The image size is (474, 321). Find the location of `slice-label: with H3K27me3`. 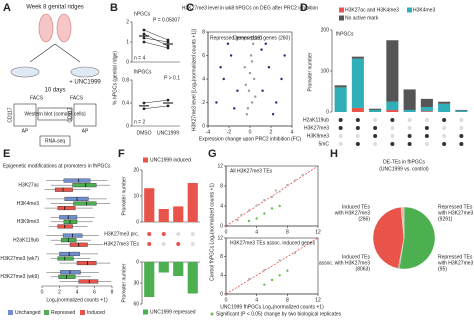

slice-label: with H3K27me3 is located at coordinates (353, 213).